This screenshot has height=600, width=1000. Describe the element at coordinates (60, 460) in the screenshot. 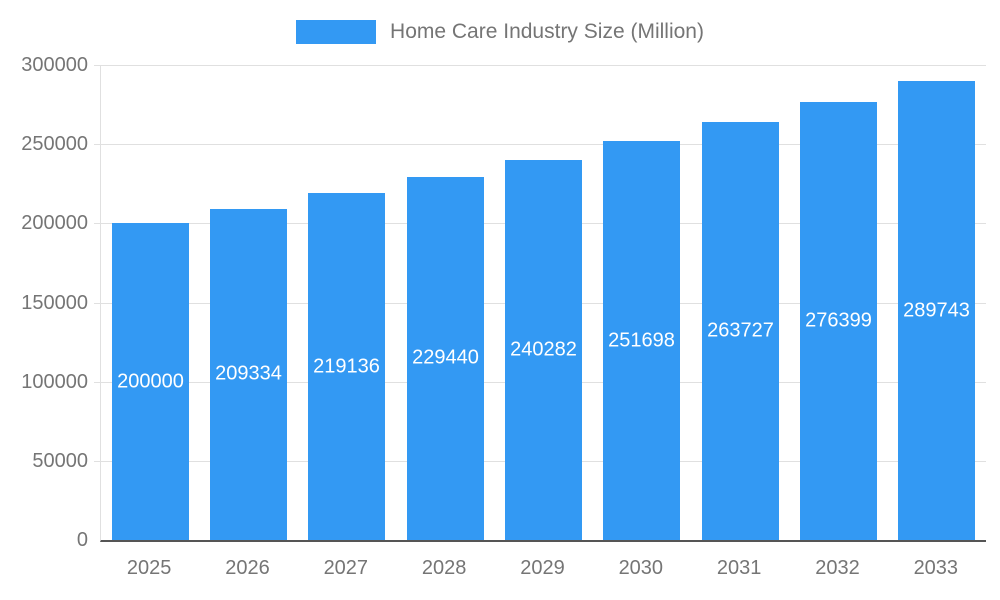

I see `y-axis-label: 50000` at that location.